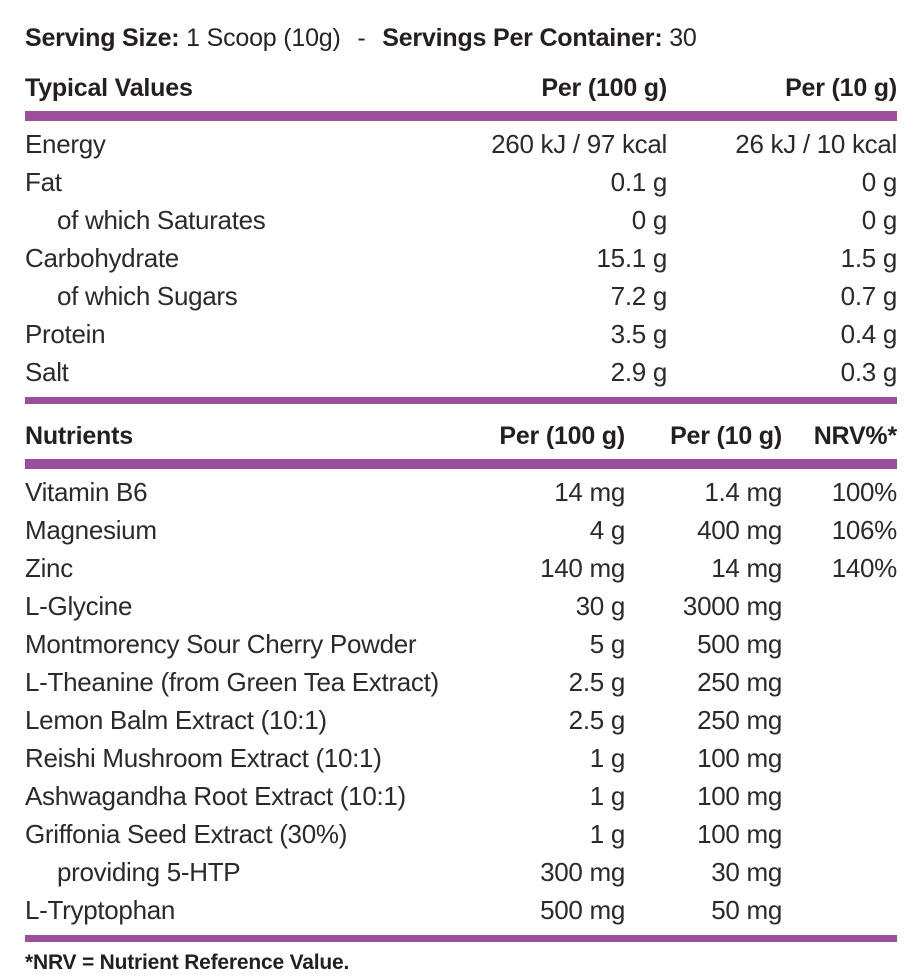 The width and height of the screenshot is (922, 980). I want to click on table-row: Griffonia Seed Extract (30%) 1 g 100 mg, so click(461, 834).